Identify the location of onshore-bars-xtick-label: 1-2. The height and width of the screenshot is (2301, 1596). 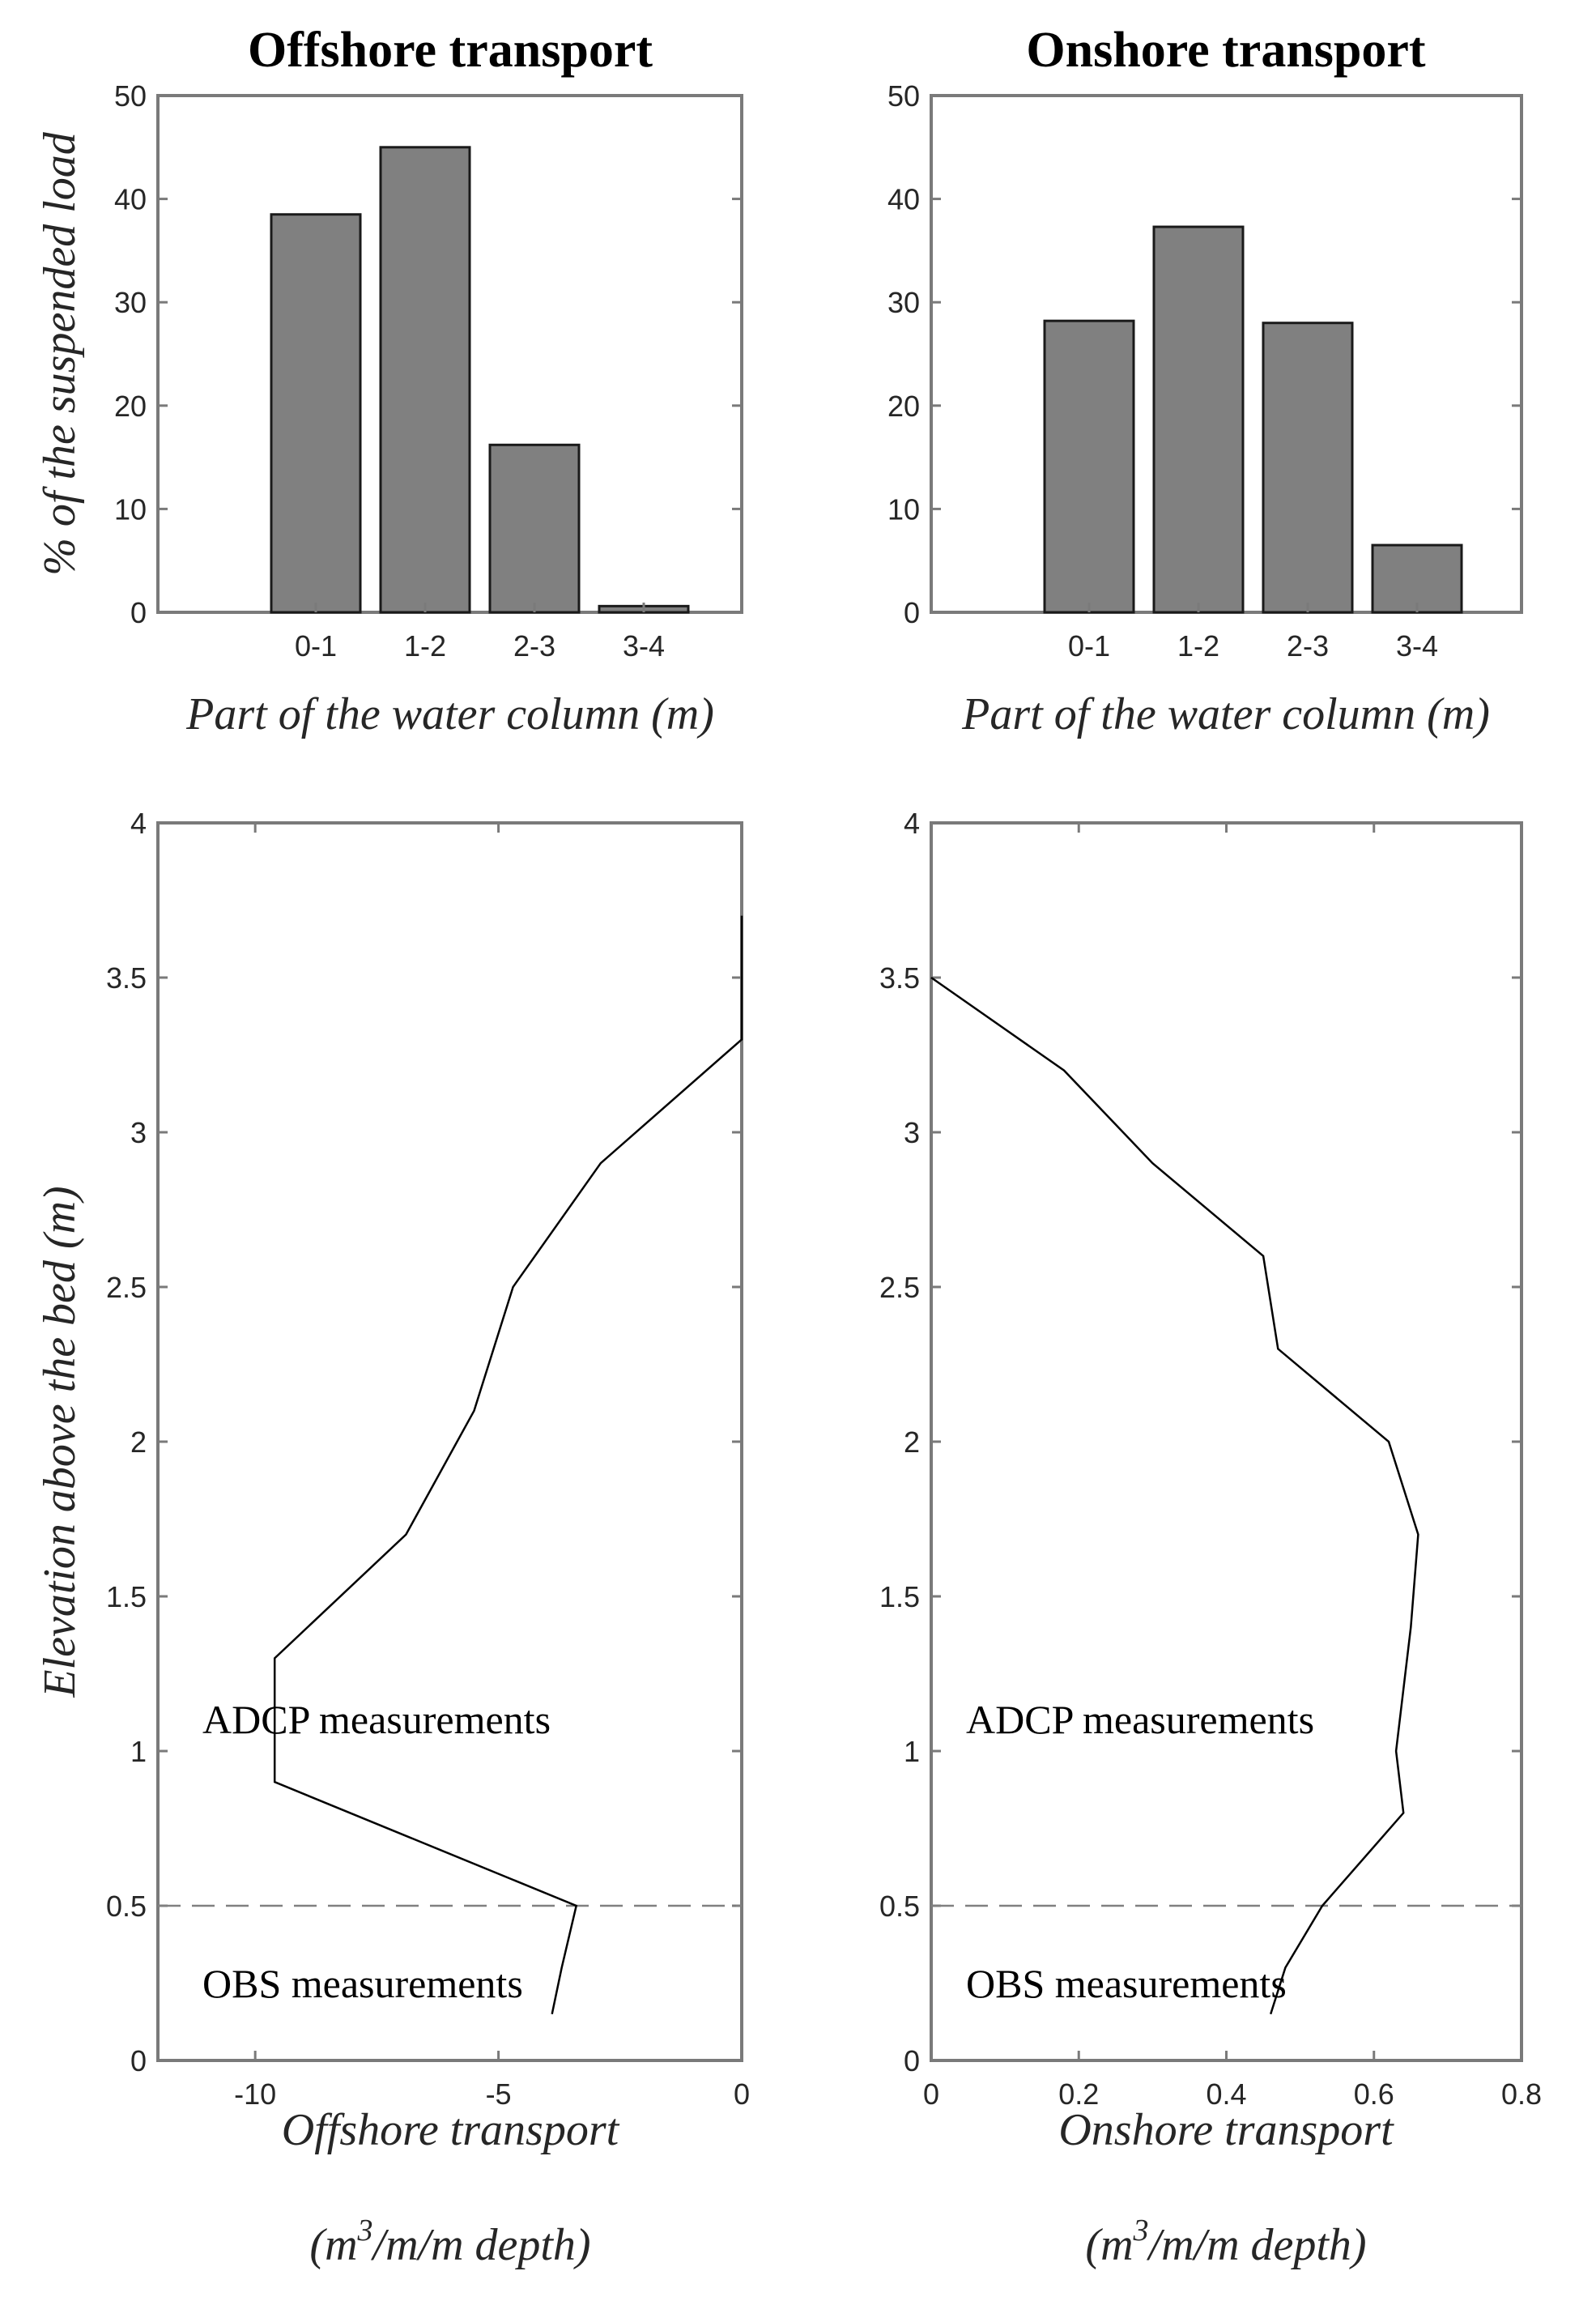
(1198, 646).